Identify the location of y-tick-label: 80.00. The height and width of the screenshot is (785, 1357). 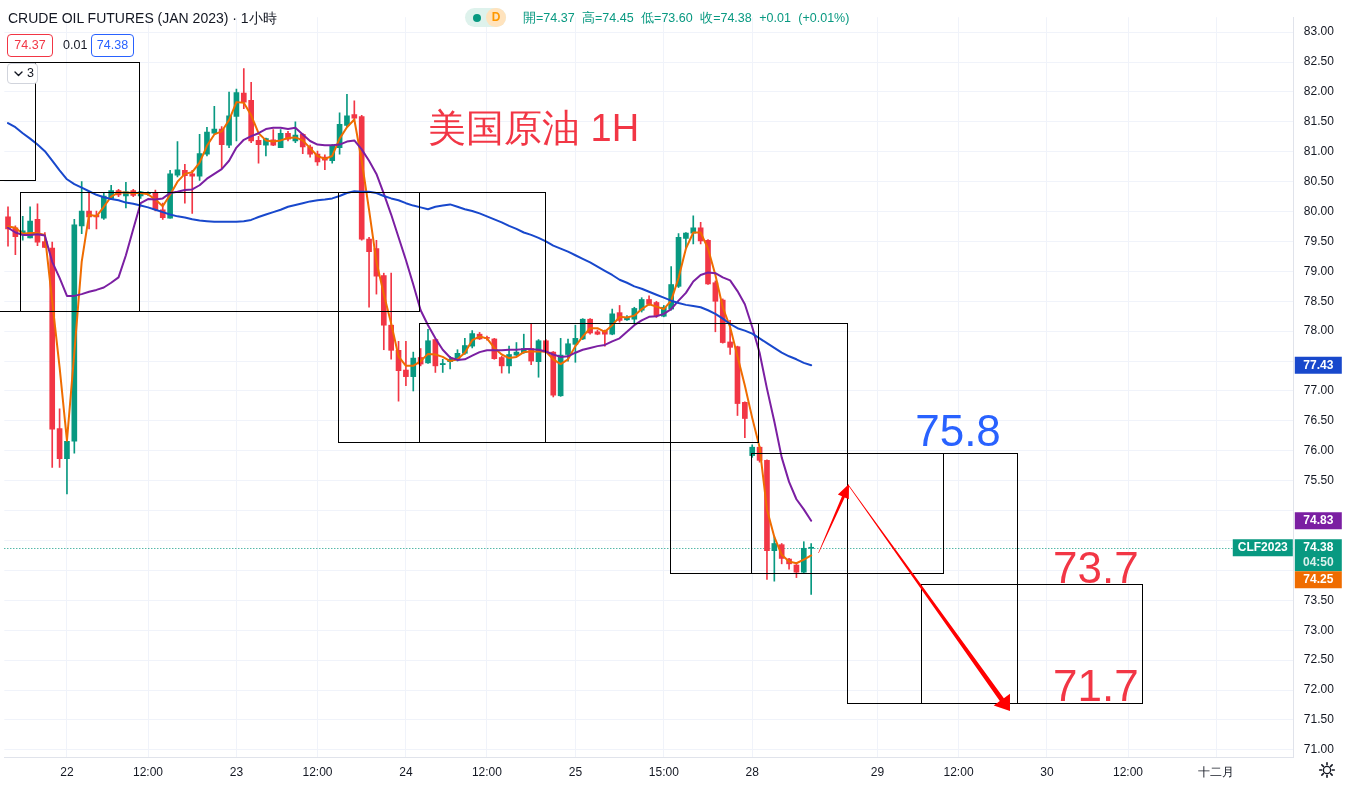
(1319, 210).